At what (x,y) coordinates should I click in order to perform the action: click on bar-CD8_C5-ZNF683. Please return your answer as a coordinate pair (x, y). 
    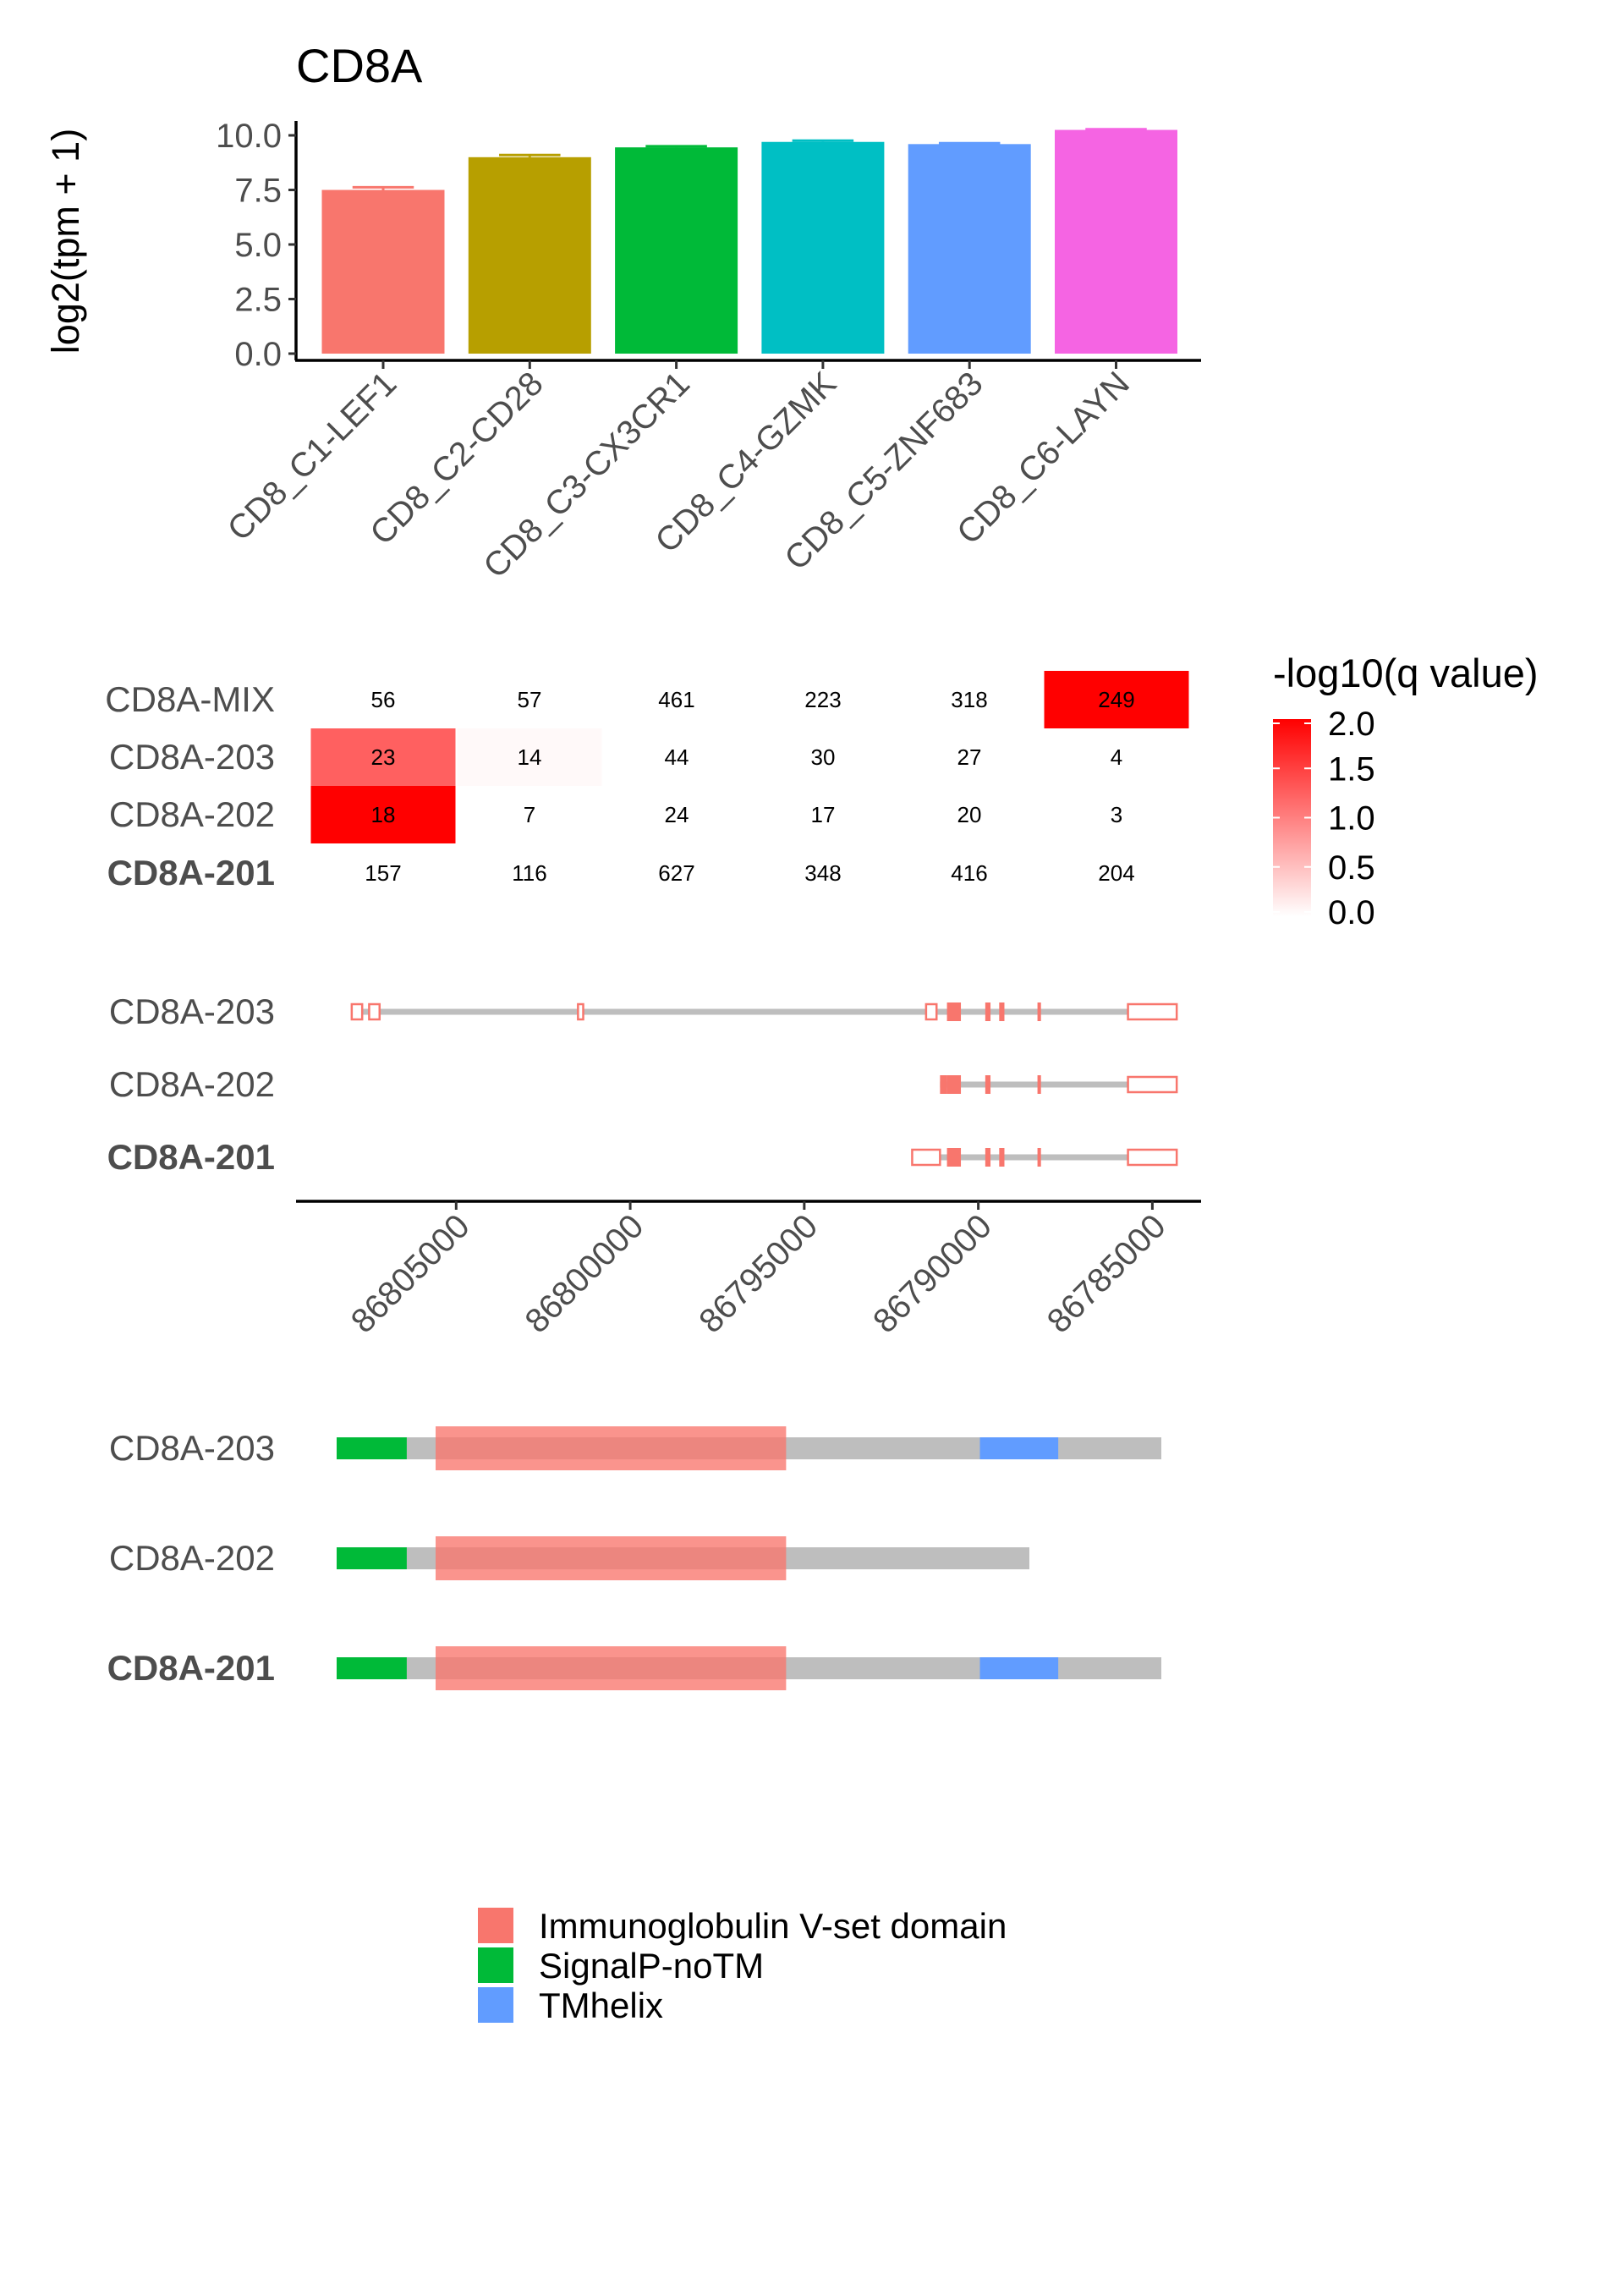
    Looking at the image, I should click on (969, 249).